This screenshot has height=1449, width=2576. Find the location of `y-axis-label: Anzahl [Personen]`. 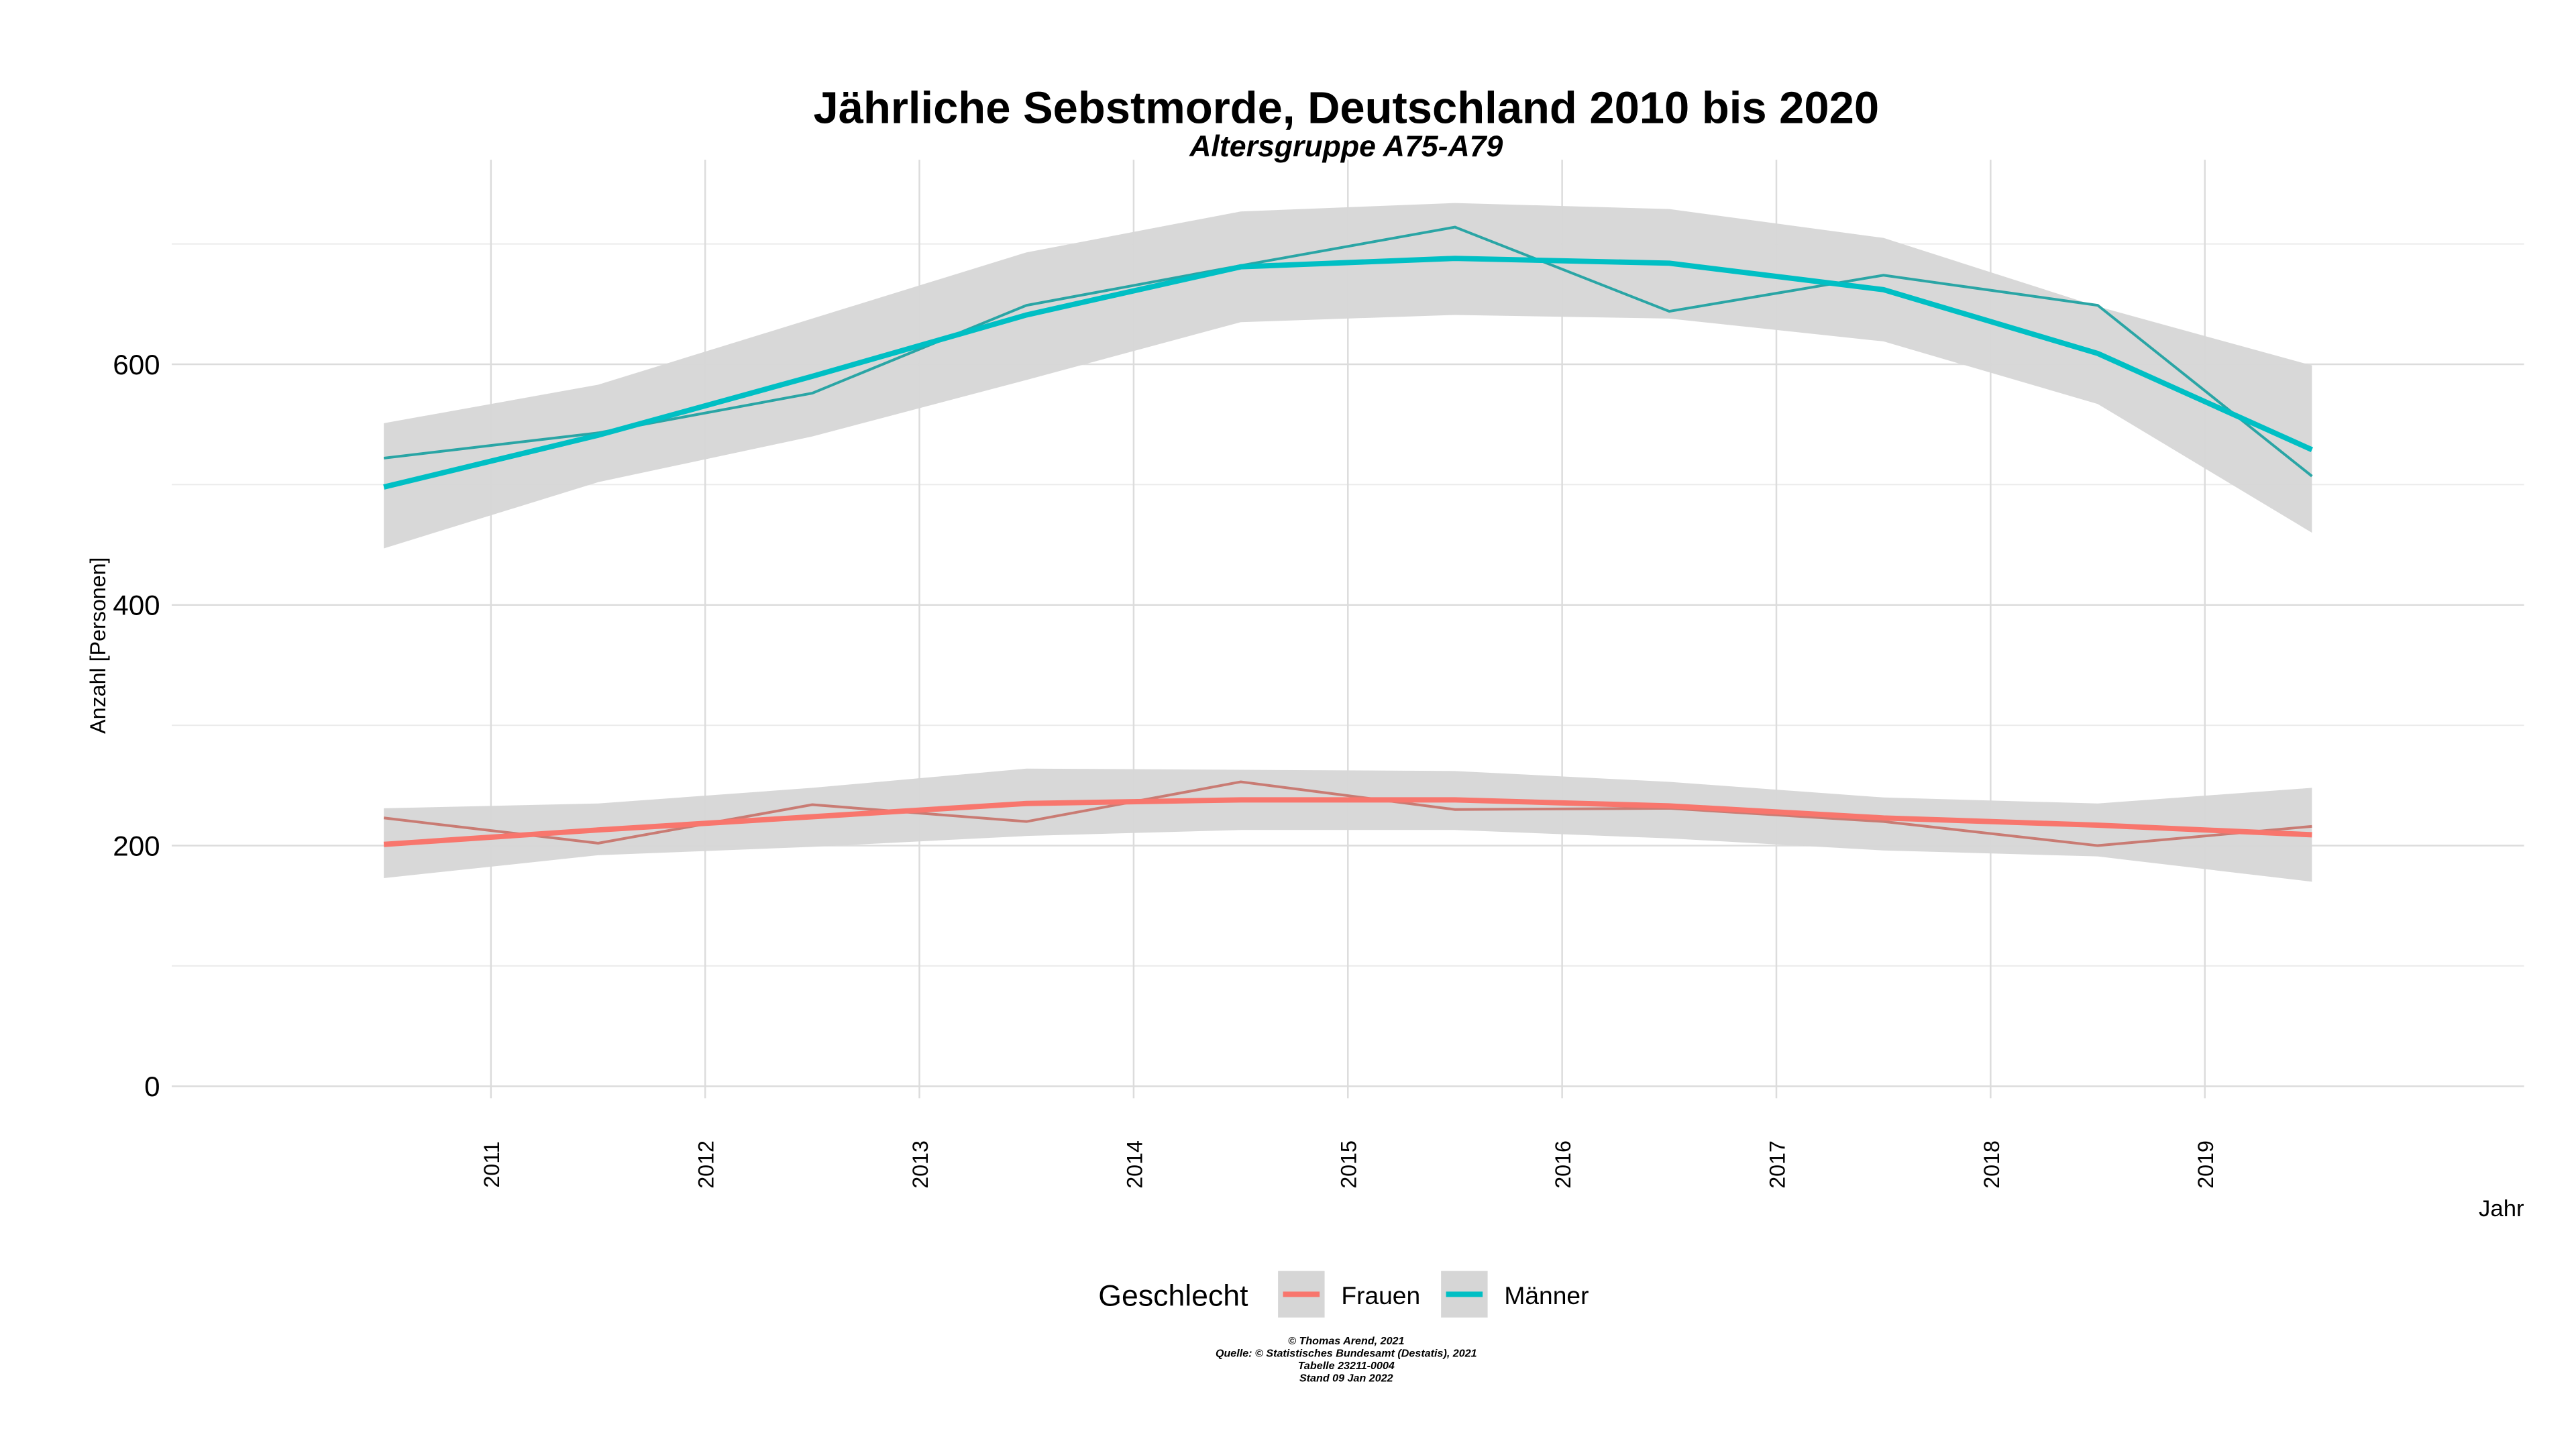

y-axis-label: Anzahl [Personen] is located at coordinates (98, 645).